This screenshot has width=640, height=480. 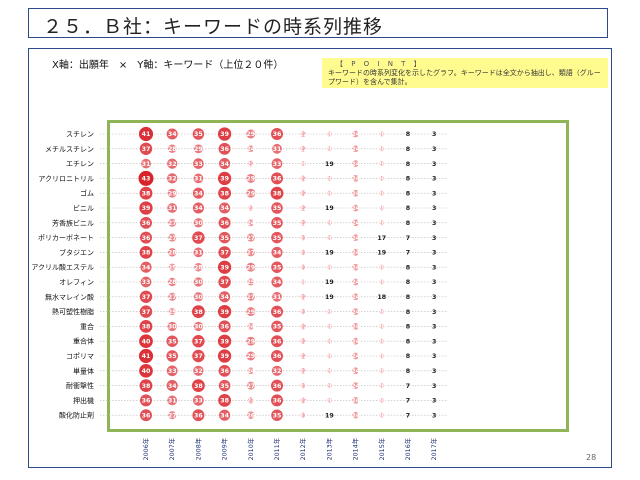 I want to click on data-label: 7, so click(x=408, y=415).